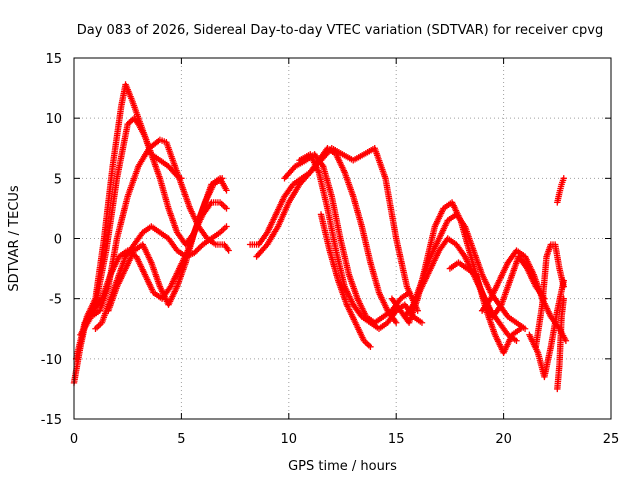 The image size is (640, 480). What do you see at coordinates (58, 240) in the screenshot?
I see `y-tick-label: 0` at bounding box center [58, 240].